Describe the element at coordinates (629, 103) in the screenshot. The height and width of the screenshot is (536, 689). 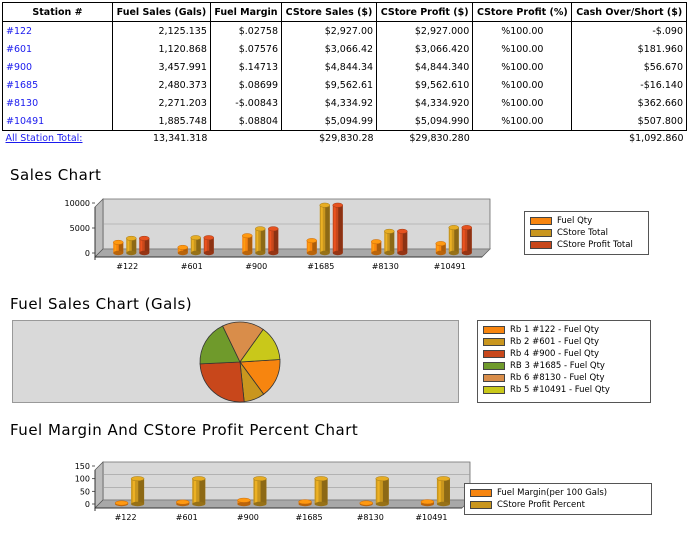
I see `cell-cash-over-short: $362.660` at that location.